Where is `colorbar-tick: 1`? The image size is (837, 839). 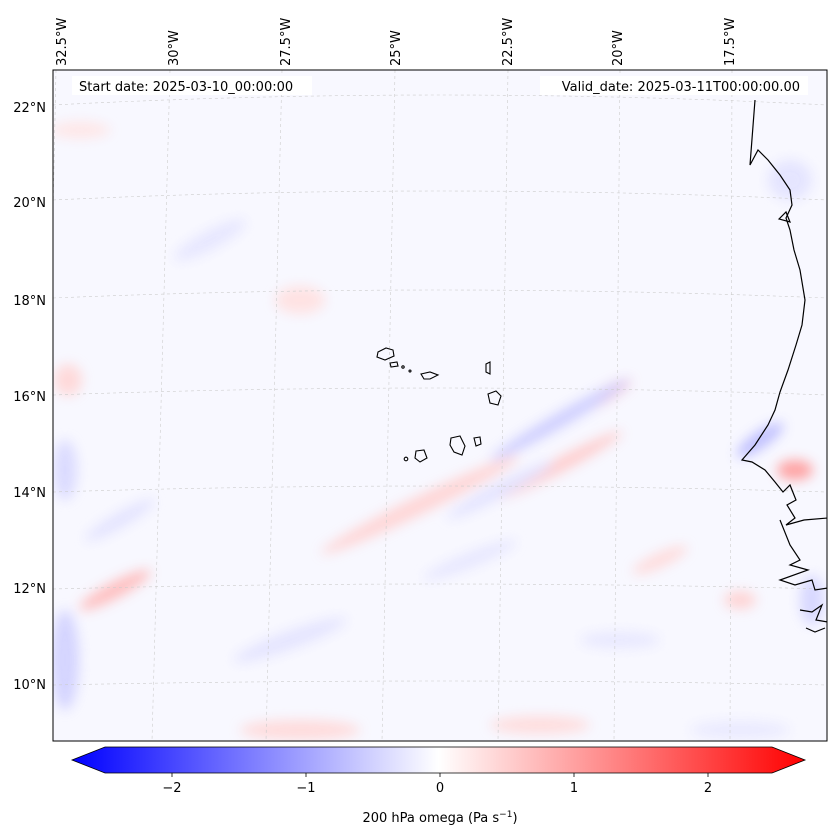
colorbar-tick: 1 is located at coordinates (574, 788).